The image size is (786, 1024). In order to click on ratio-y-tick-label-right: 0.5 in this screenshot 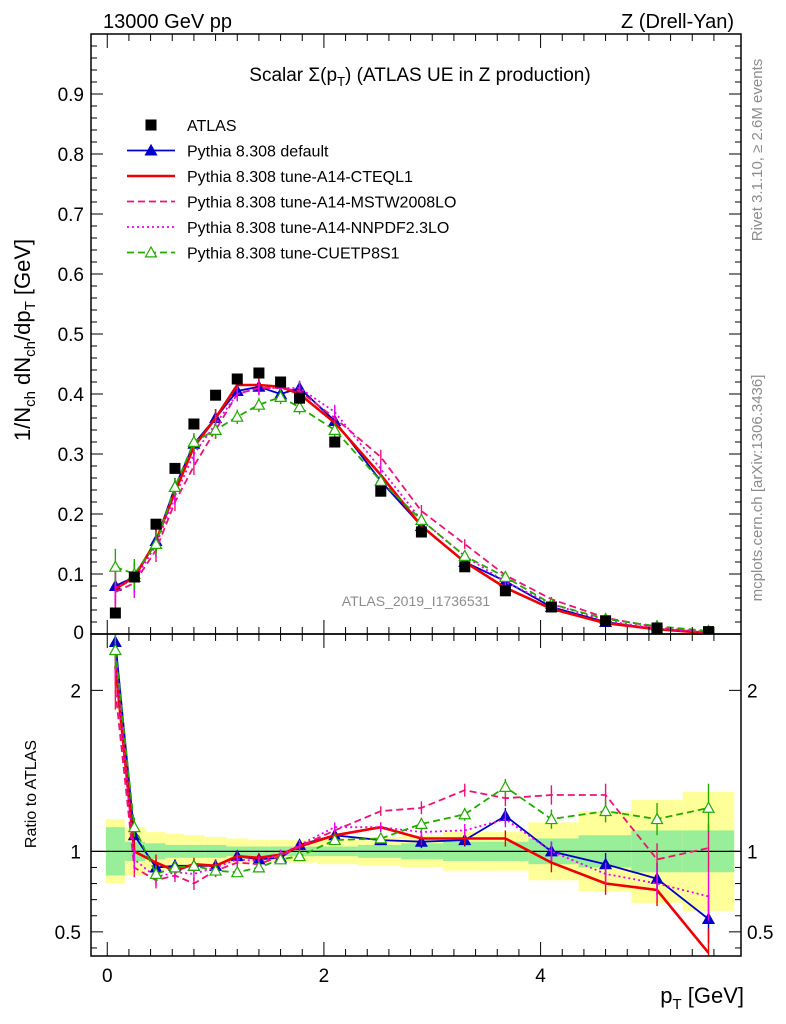, I will do `click(760, 933)`.